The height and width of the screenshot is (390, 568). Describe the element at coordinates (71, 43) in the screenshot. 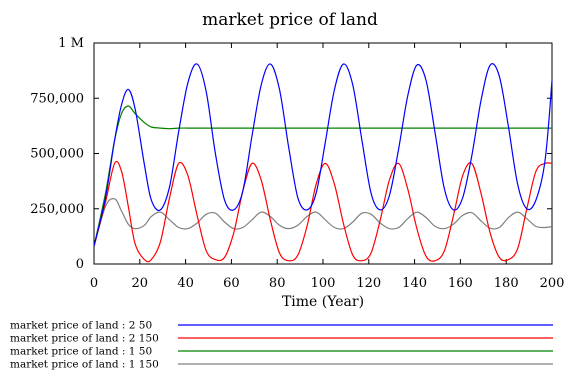

I see `y-tick-label: 1 M` at that location.